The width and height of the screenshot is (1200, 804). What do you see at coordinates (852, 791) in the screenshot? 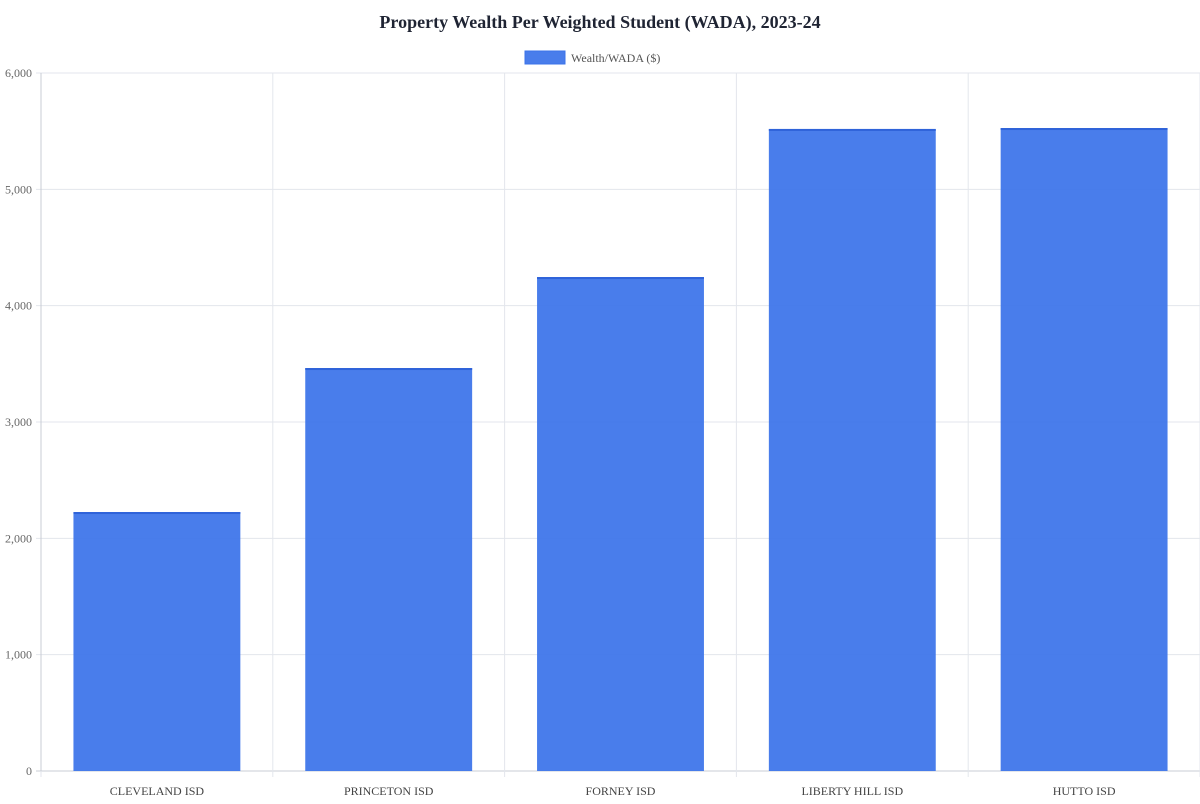
I see `x-tick-label: LIBERTY HILL ISD` at bounding box center [852, 791].